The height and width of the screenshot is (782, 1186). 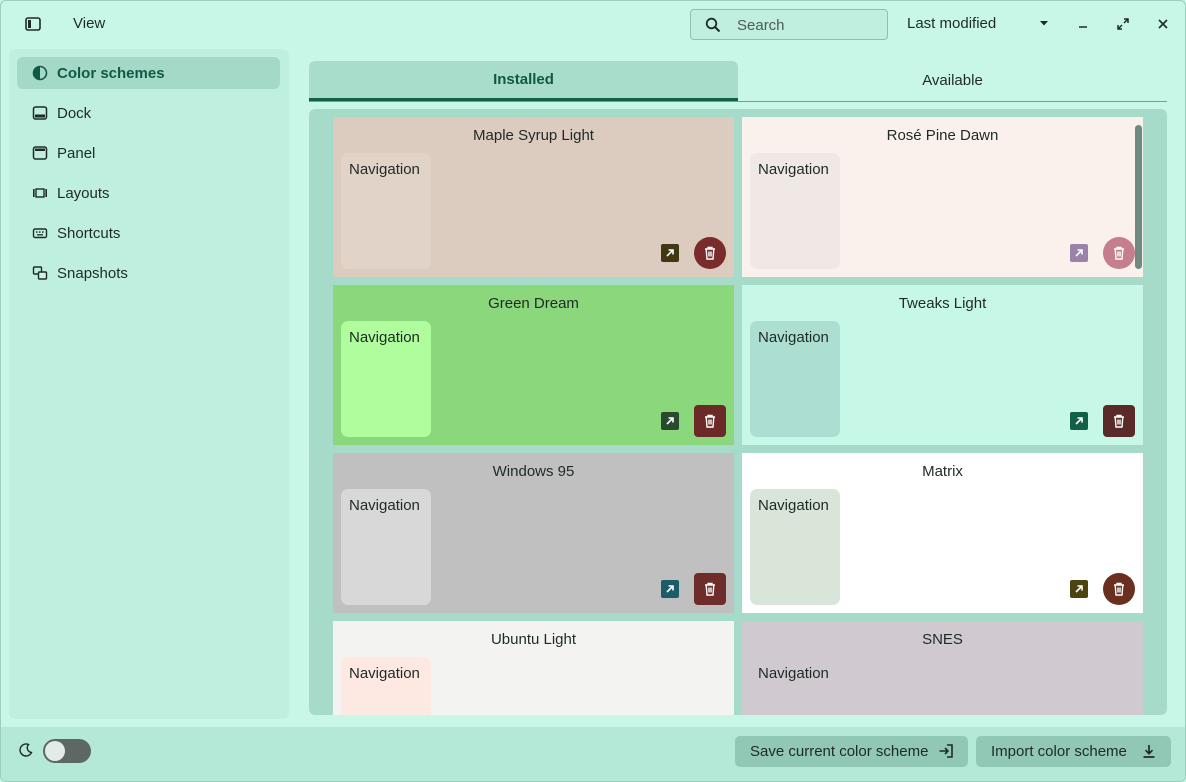 I want to click on sidebar-toggle-icon, so click(x=33, y=24).